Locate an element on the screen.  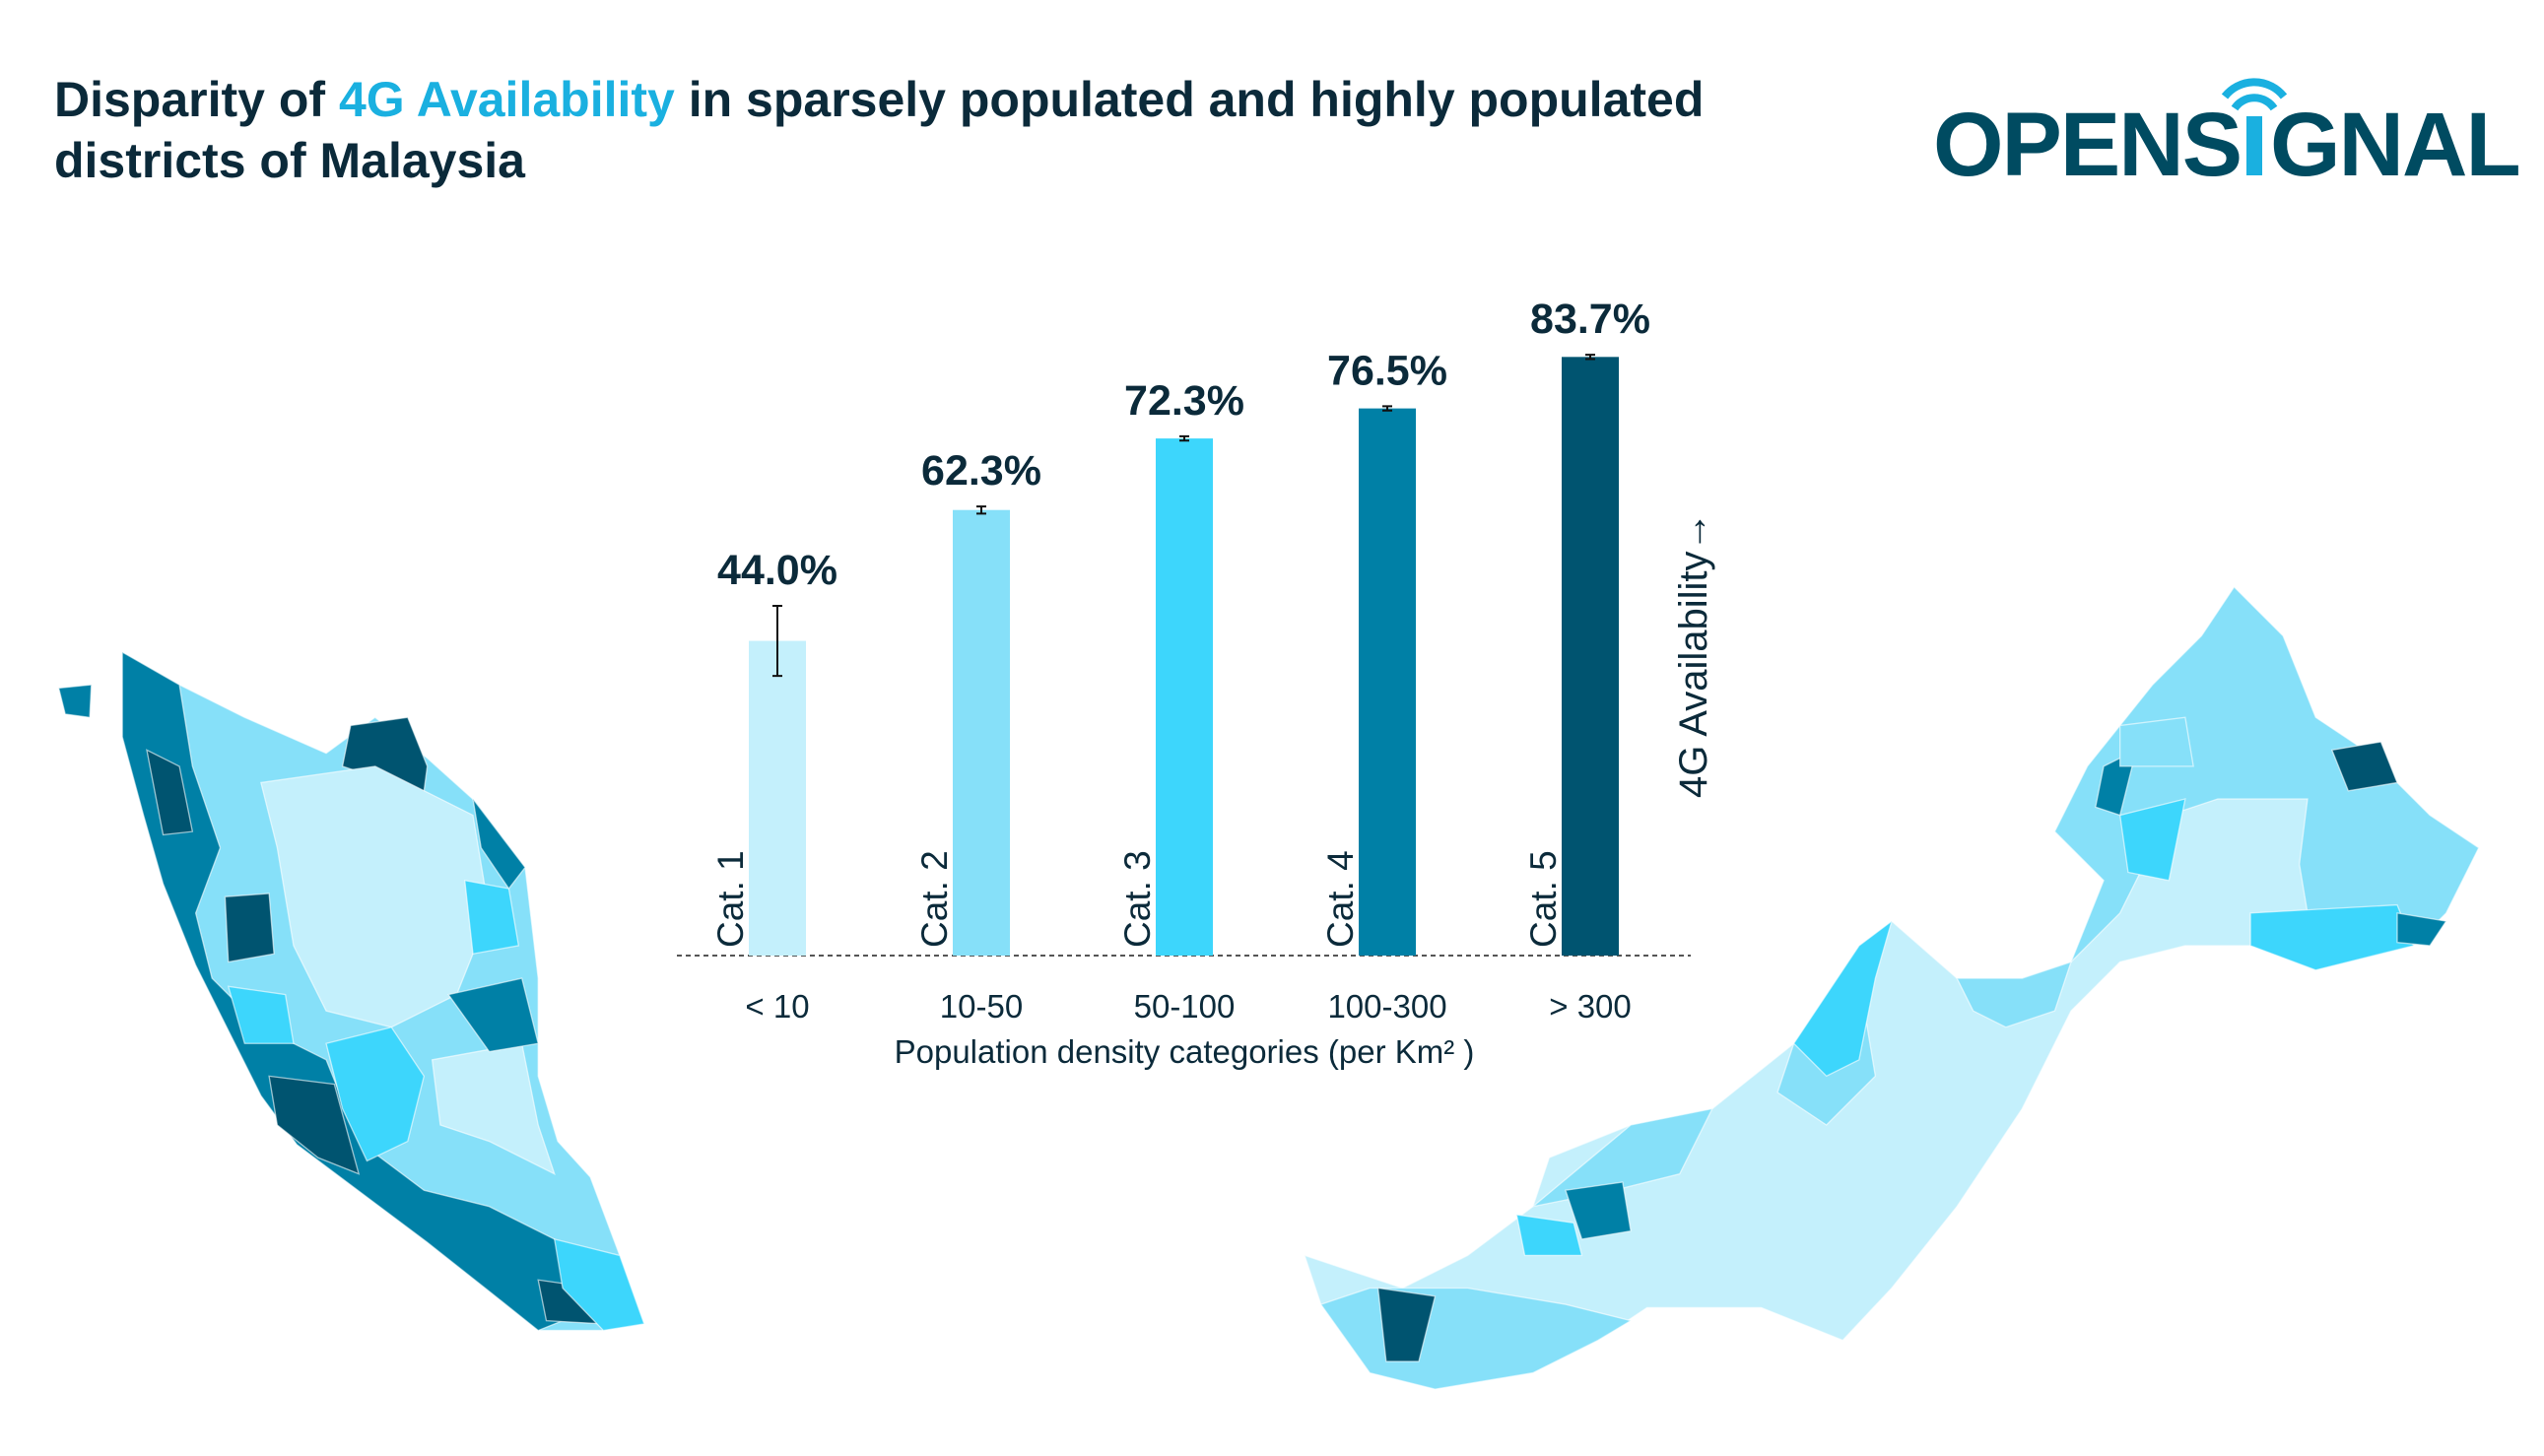
value-label-3: 72.3% is located at coordinates (1184, 401).